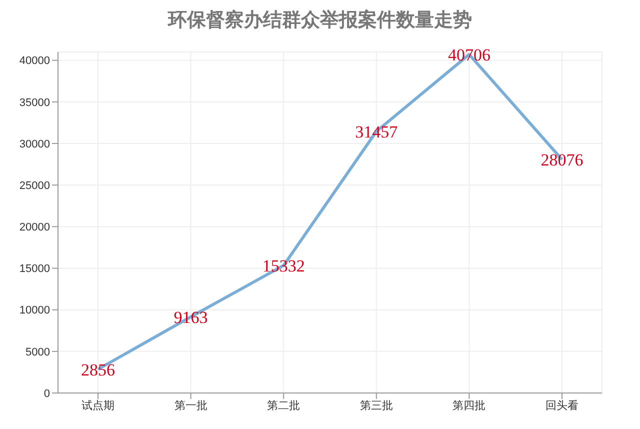  What do you see at coordinates (376, 406) in the screenshot?
I see `x-tick-label: 第三批` at bounding box center [376, 406].